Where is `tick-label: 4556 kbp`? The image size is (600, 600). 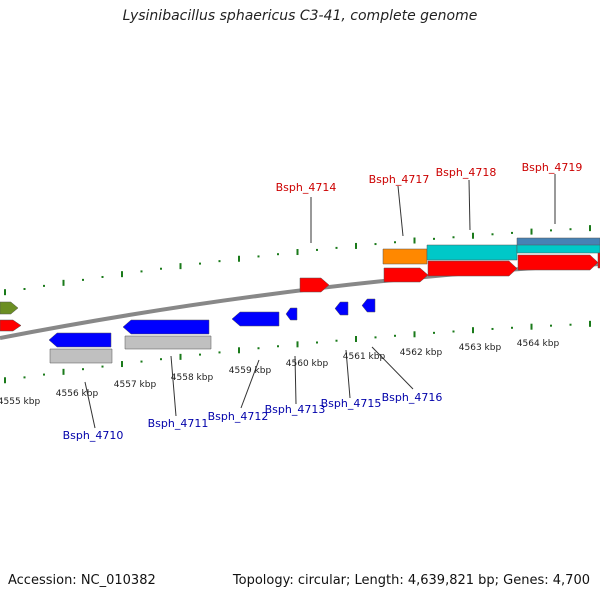 tick-label: 4556 kbp is located at coordinates (77, 394).